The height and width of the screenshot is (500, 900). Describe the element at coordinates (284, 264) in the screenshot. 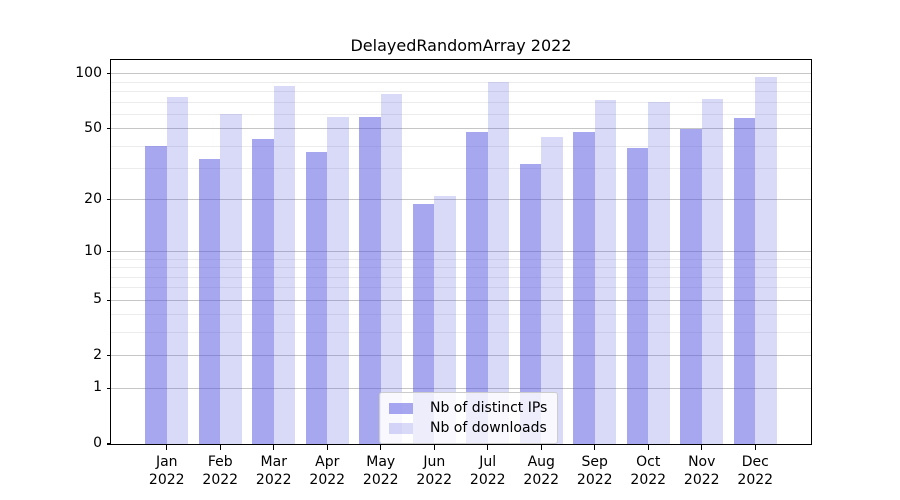

I see `bar-mar-downloads` at that location.